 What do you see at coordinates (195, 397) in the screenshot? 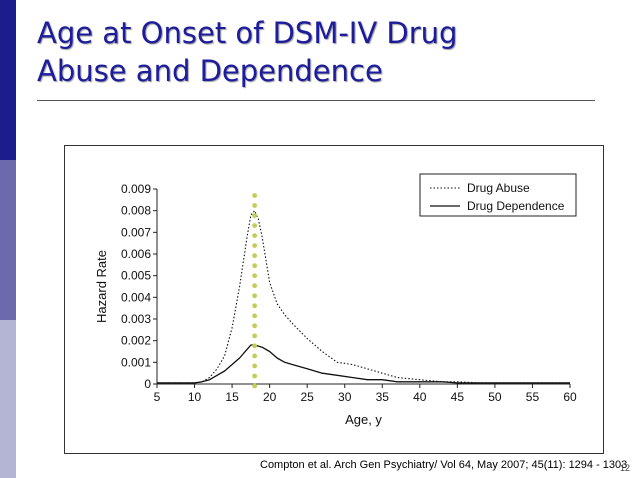
I see `x-tick-label: 10` at bounding box center [195, 397].